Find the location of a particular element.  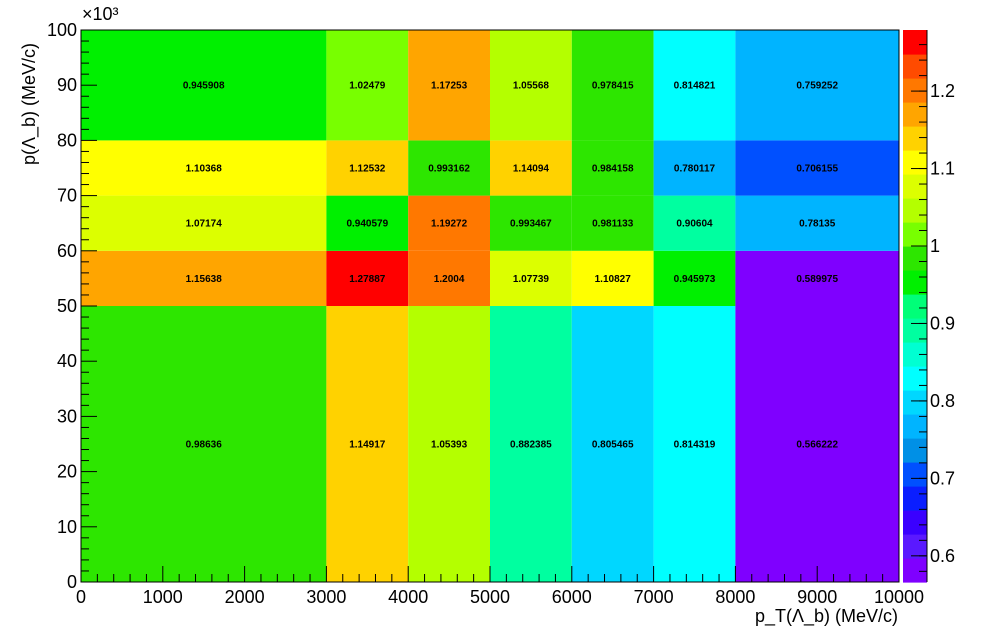

y-tick-label: 10 is located at coordinates (67, 527).